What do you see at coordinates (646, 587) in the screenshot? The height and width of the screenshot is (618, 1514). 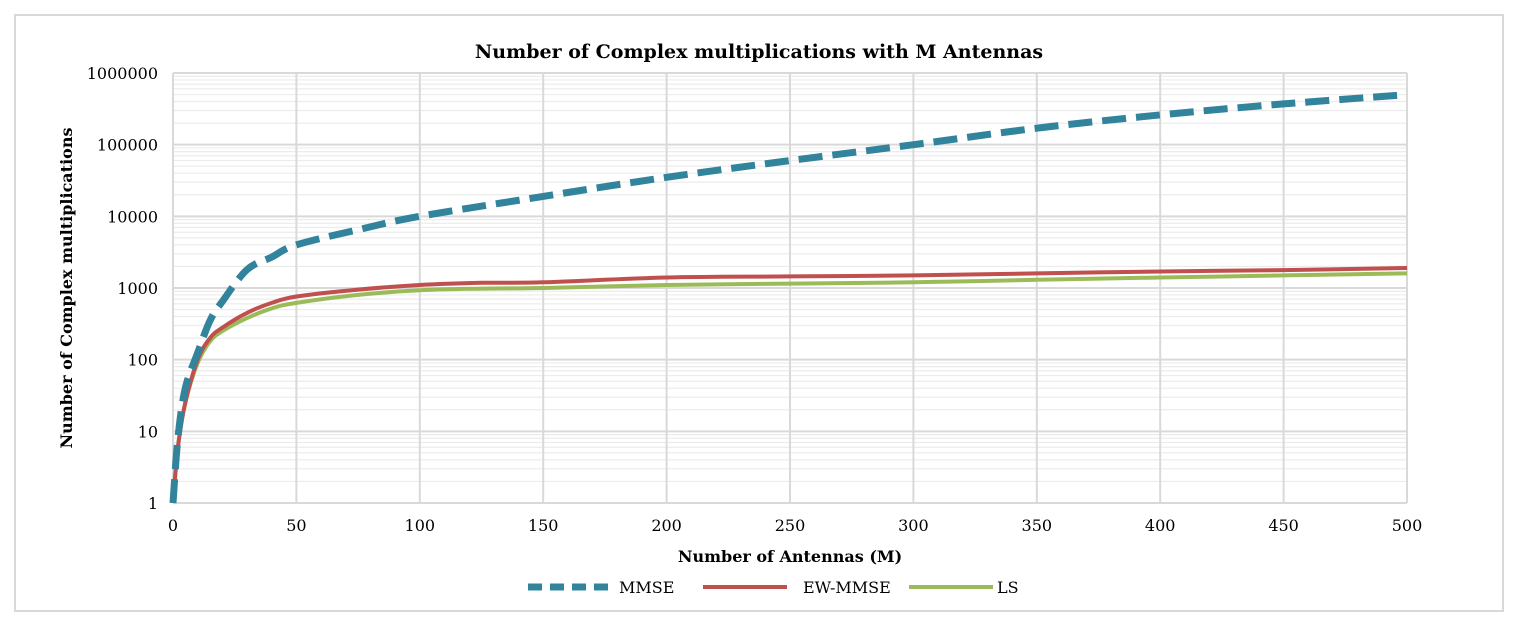 I see `legend-label-mmse: MMSE` at bounding box center [646, 587].